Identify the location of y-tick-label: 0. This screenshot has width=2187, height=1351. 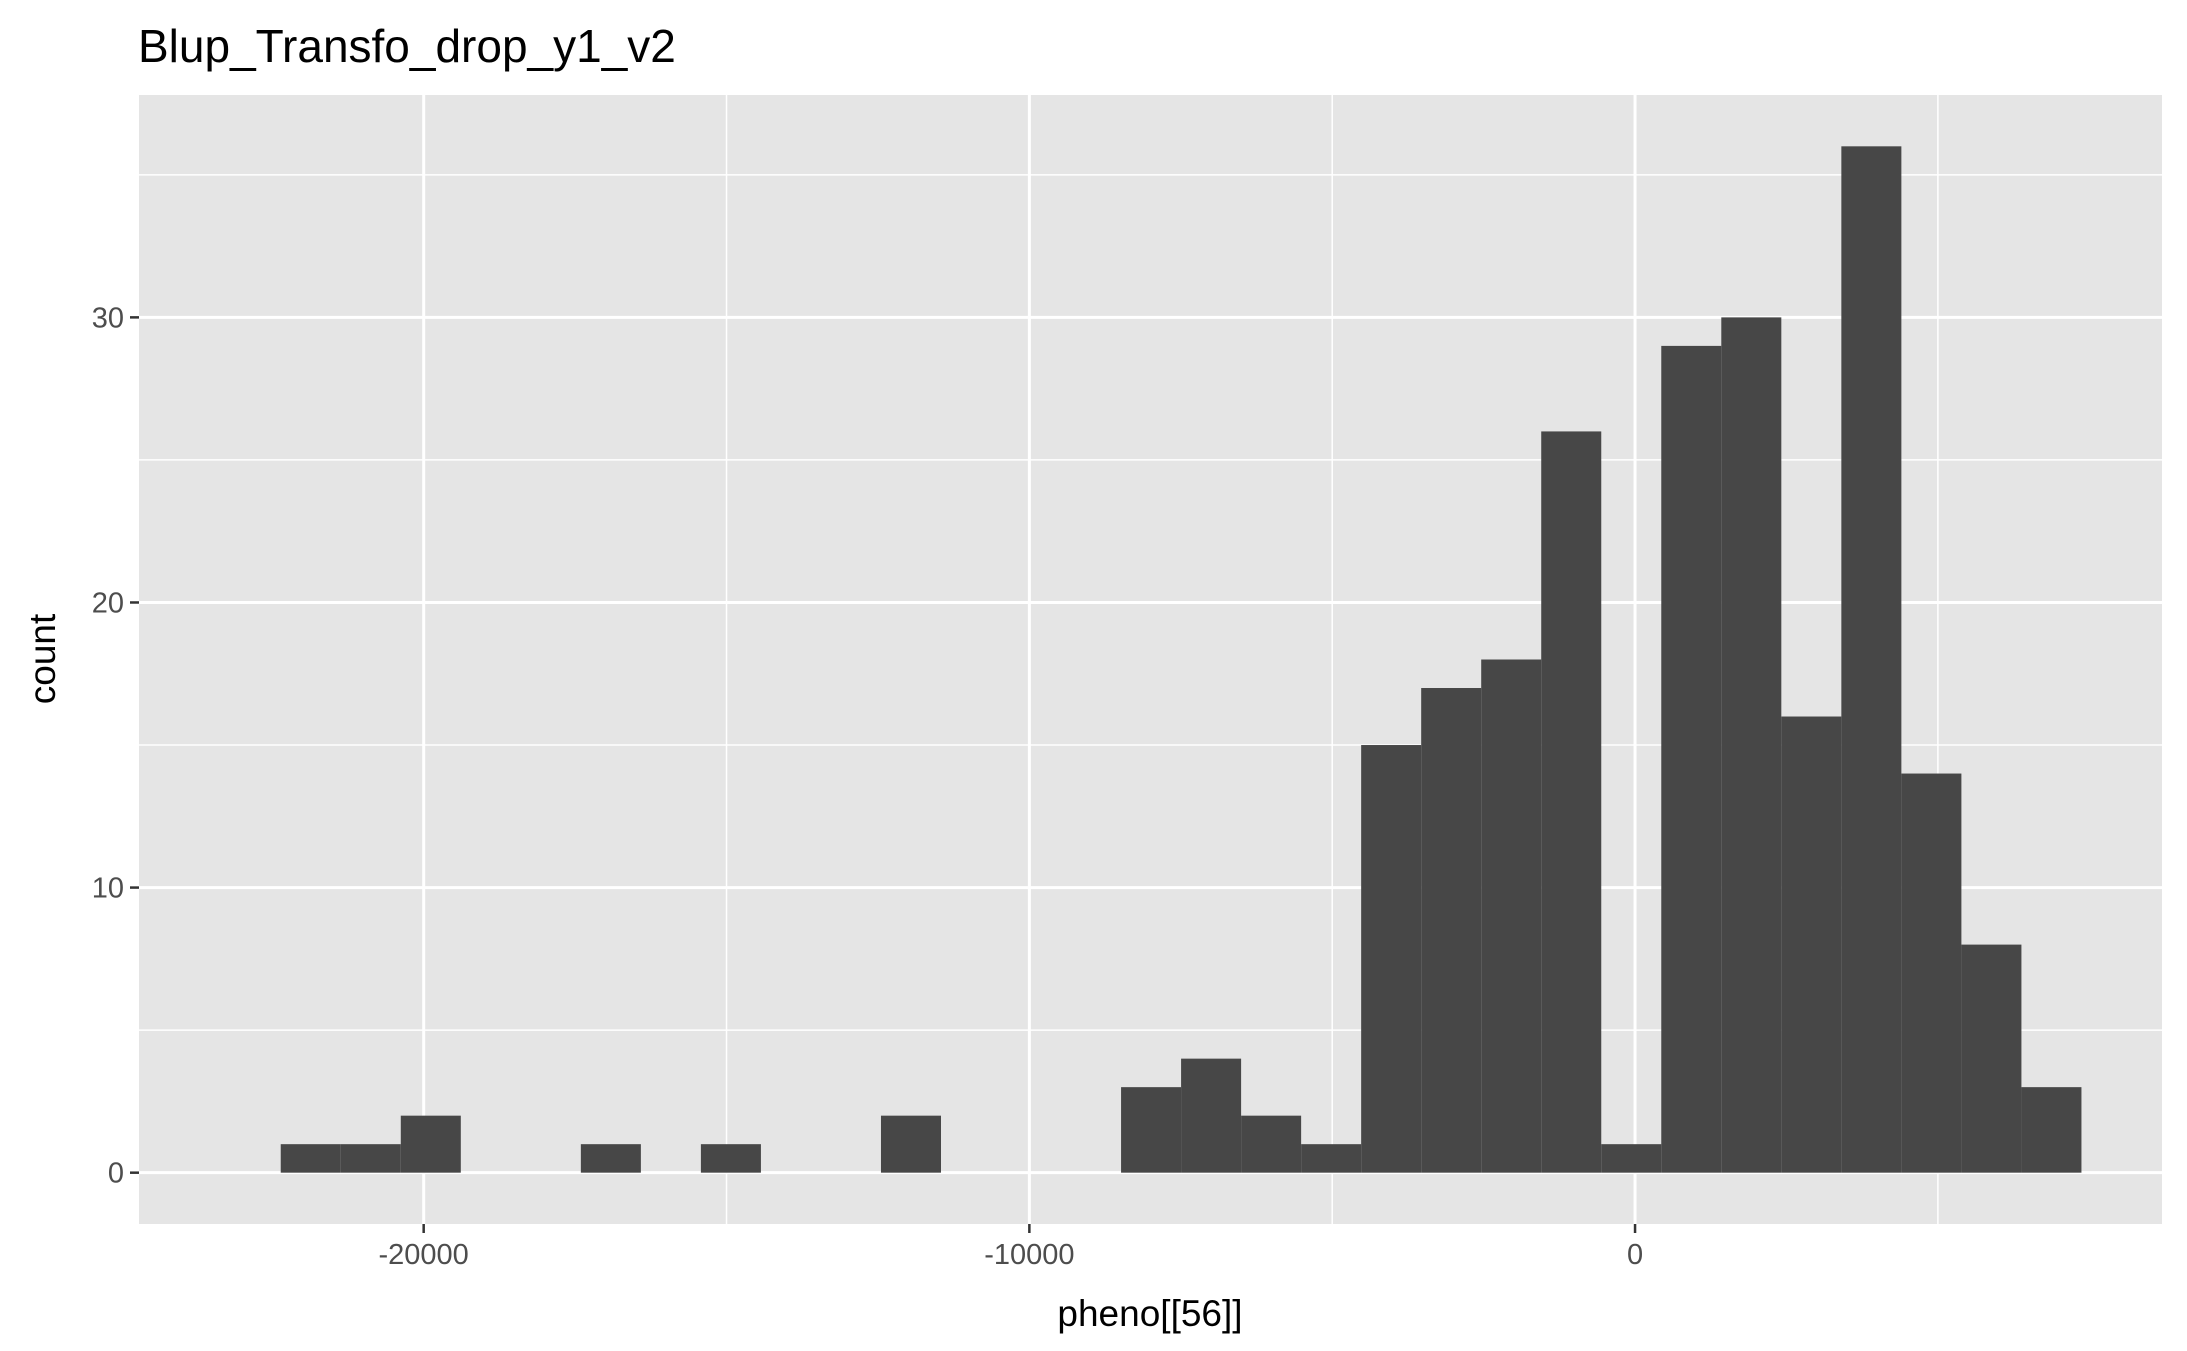
(116, 1174).